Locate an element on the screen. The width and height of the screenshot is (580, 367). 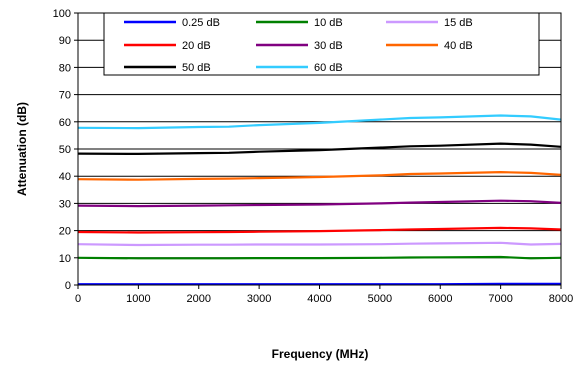
legend-label: 30 dB is located at coordinates (328, 46).